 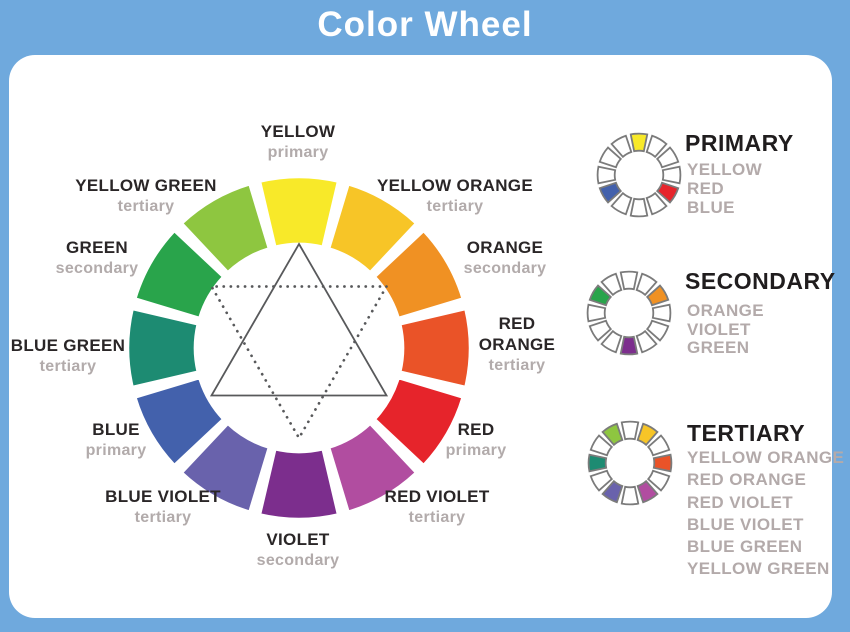 What do you see at coordinates (612, 491) in the screenshot?
I see `tertiary-slot-210-filled` at bounding box center [612, 491].